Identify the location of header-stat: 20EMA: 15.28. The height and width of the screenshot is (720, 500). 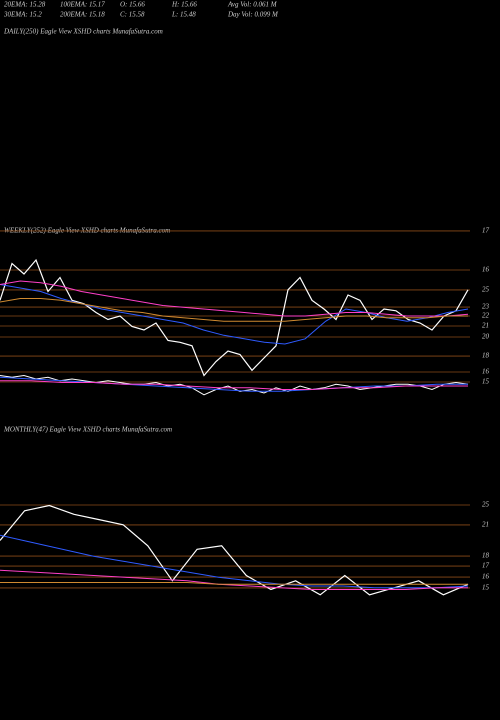
(25, 5).